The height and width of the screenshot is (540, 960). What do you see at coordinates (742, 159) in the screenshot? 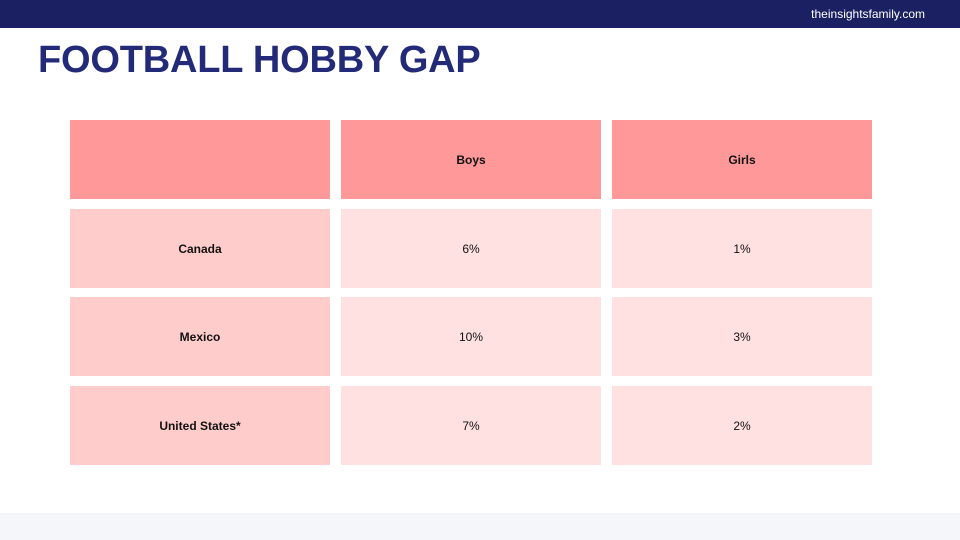
I see `table-header-girls: Girls` at bounding box center [742, 159].